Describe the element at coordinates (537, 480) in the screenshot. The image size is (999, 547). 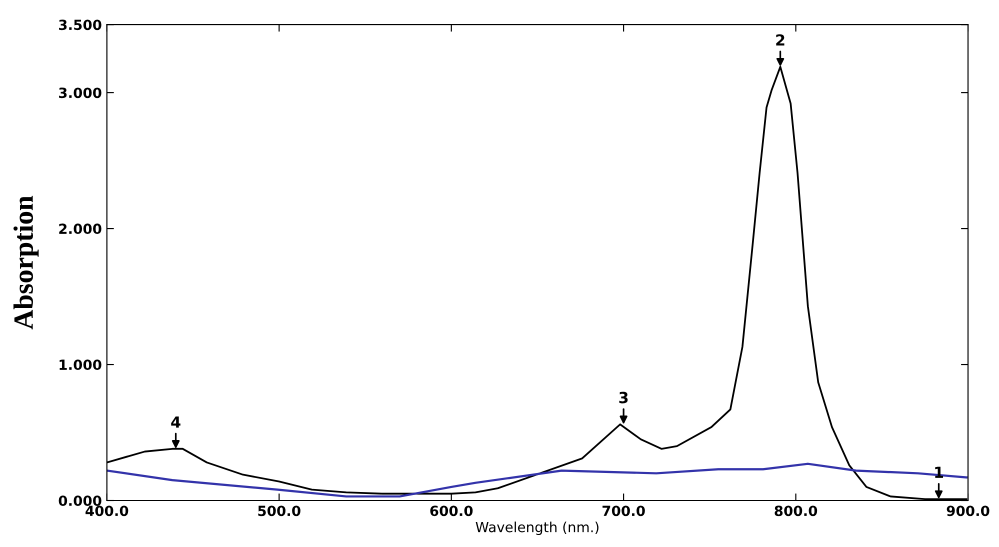
I see `line-series` at that location.